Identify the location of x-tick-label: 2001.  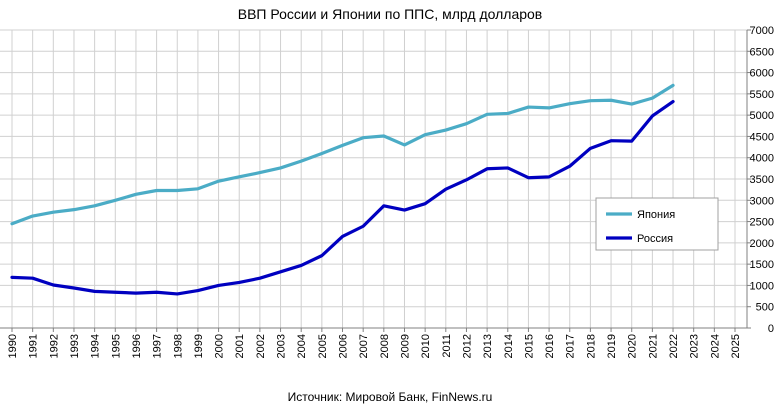
(240, 346).